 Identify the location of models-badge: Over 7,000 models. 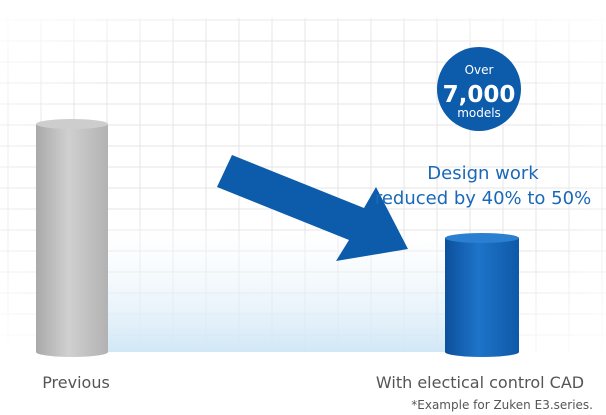
(479, 89).